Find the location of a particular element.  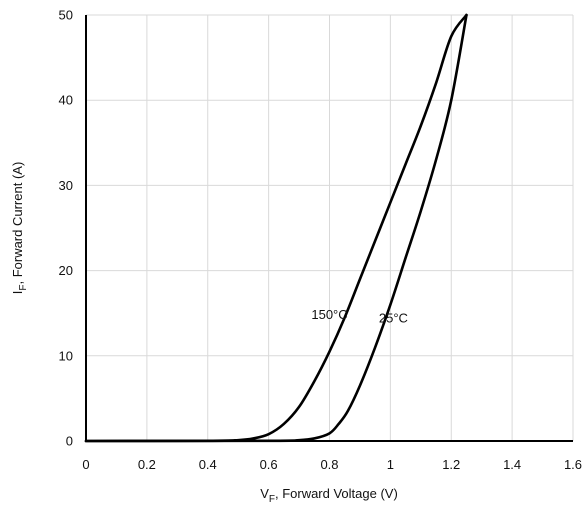

x-tick-label: 1.4 is located at coordinates (512, 464).